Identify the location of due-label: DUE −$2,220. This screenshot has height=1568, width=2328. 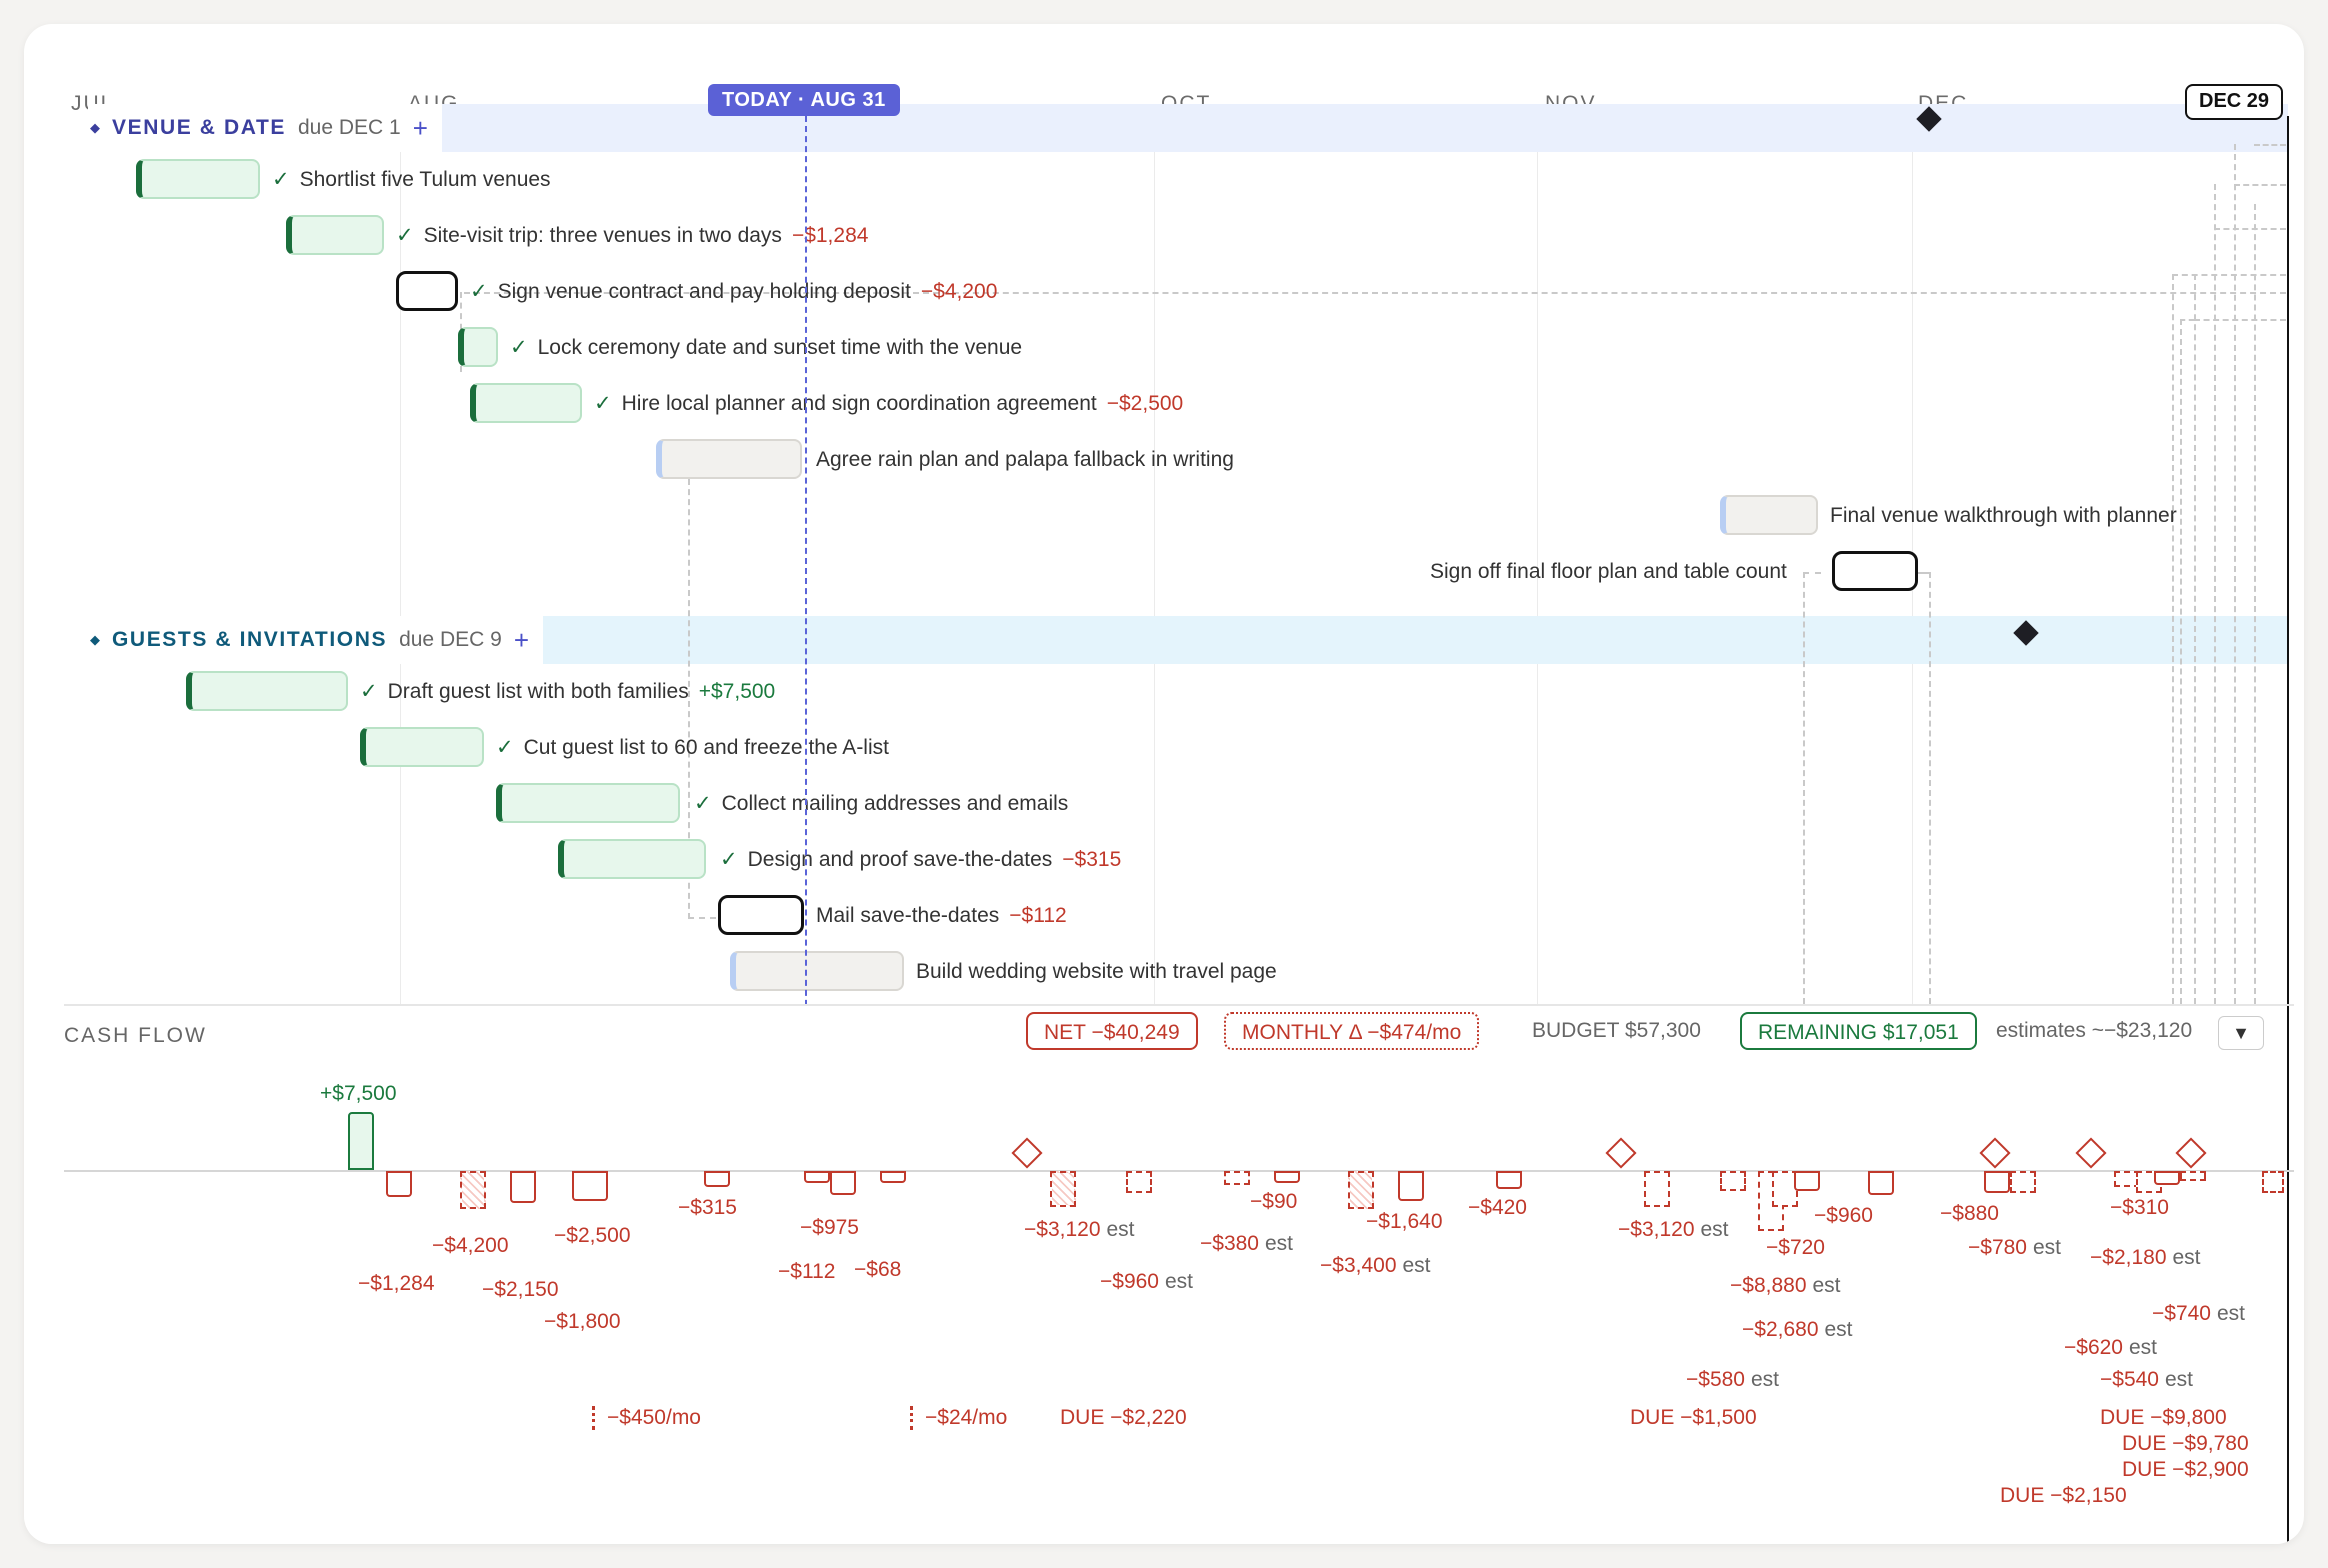
(1123, 1417).